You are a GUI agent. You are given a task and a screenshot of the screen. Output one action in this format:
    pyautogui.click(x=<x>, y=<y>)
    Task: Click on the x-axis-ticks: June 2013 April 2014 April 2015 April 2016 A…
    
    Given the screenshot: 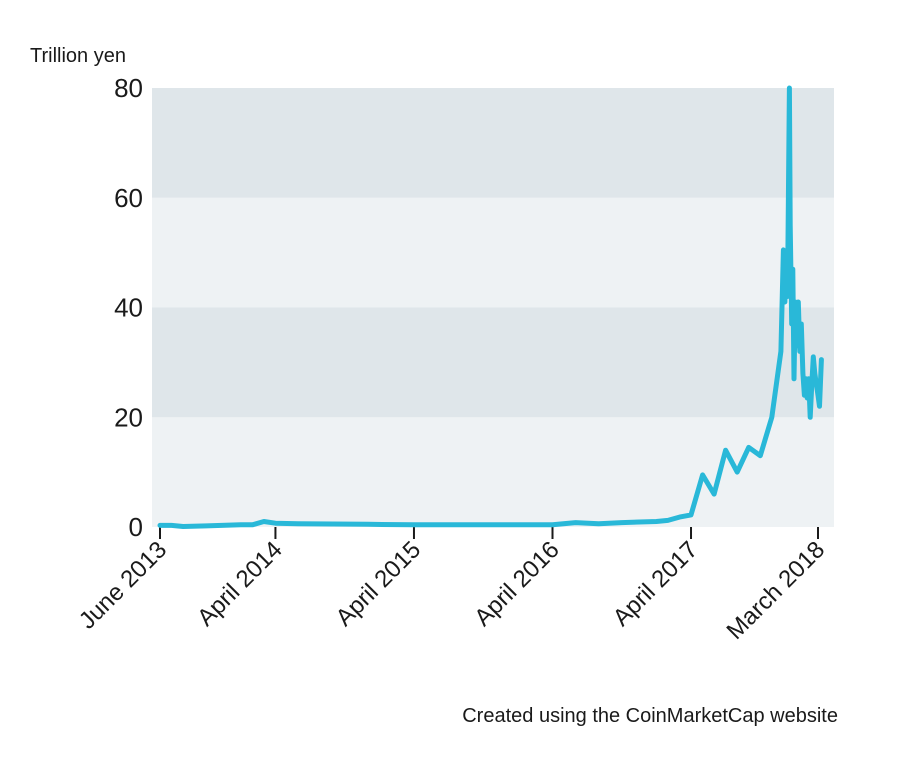 What is the action you would take?
    pyautogui.click(x=452, y=586)
    